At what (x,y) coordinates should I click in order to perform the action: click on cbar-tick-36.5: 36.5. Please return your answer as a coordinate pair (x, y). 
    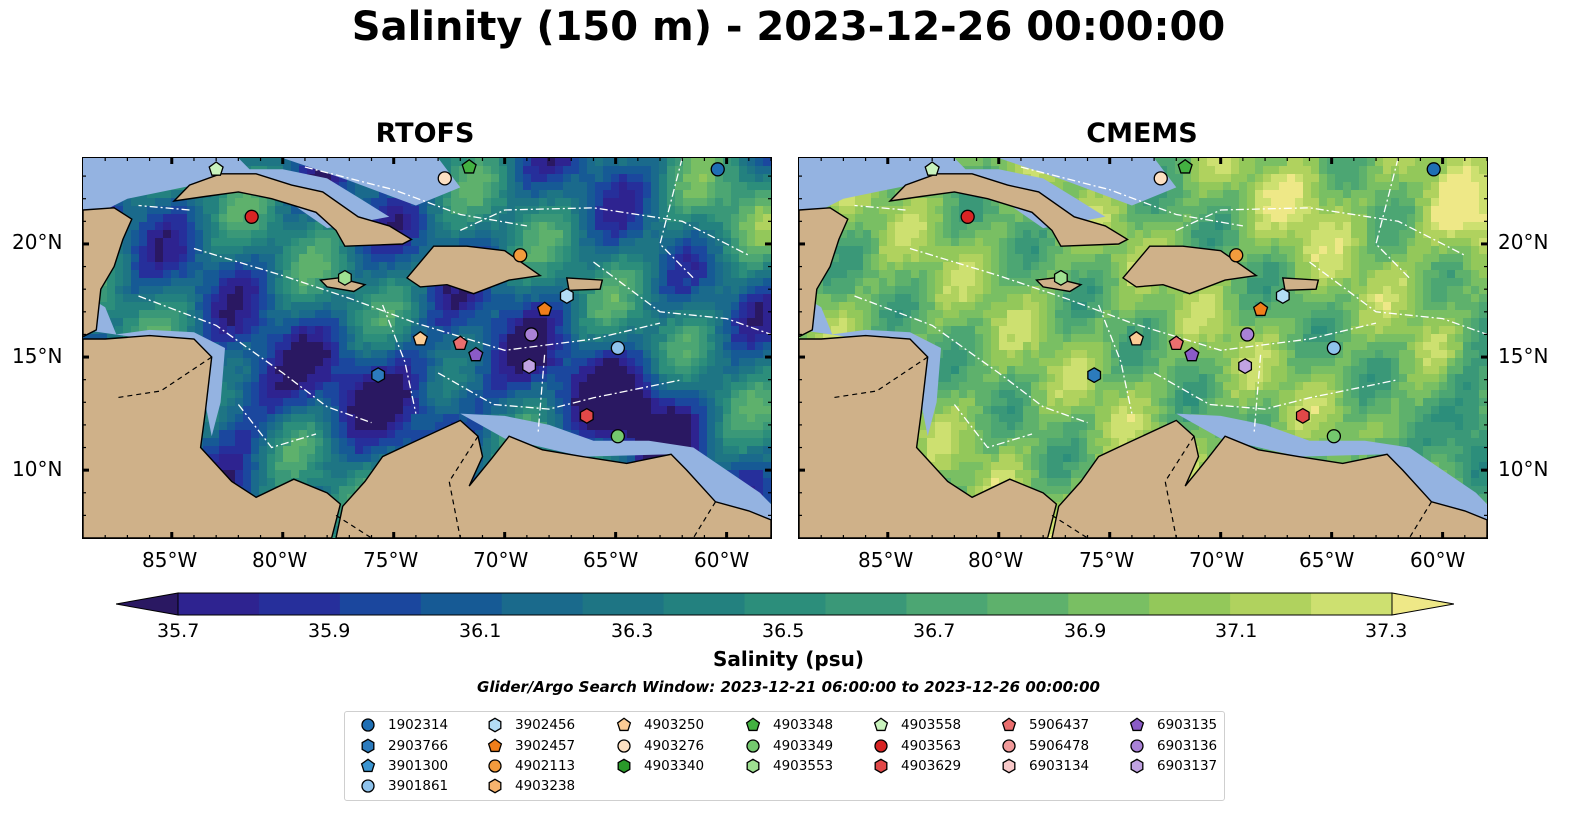
    Looking at the image, I should click on (783, 631).